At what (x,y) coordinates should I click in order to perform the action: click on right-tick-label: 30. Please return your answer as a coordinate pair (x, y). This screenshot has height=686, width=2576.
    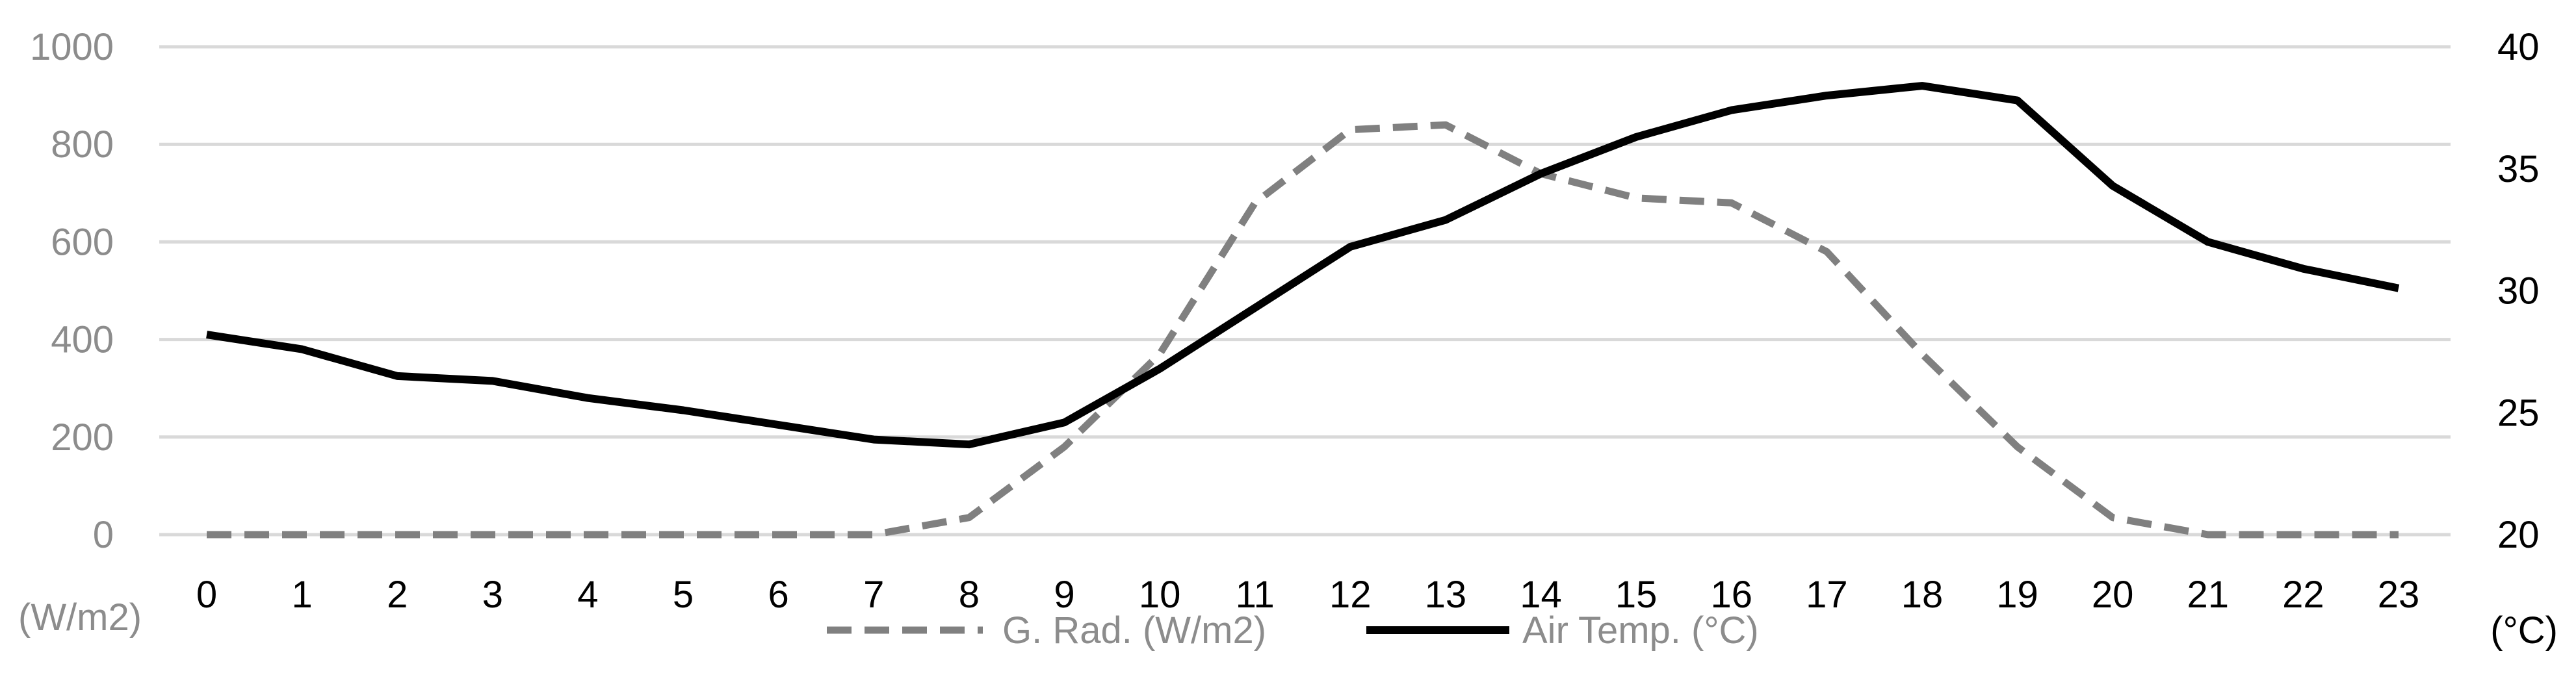
    Looking at the image, I should click on (2518, 291).